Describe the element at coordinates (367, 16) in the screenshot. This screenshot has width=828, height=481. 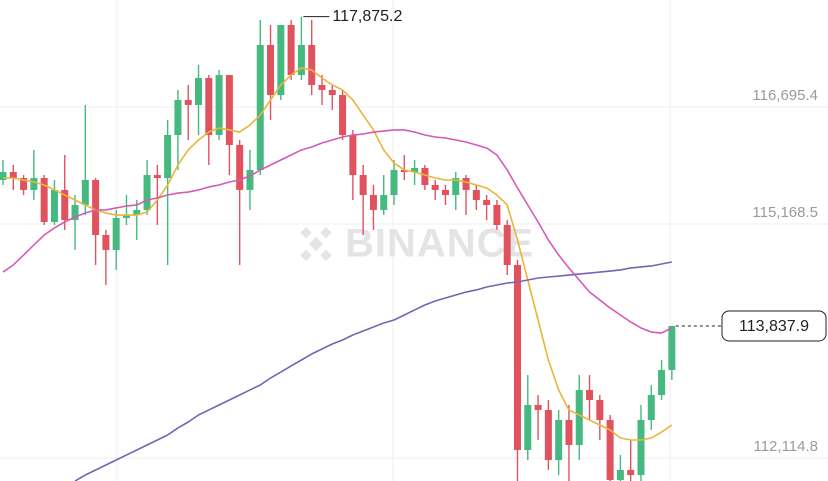
I see `max-label: 117,875.2` at that location.